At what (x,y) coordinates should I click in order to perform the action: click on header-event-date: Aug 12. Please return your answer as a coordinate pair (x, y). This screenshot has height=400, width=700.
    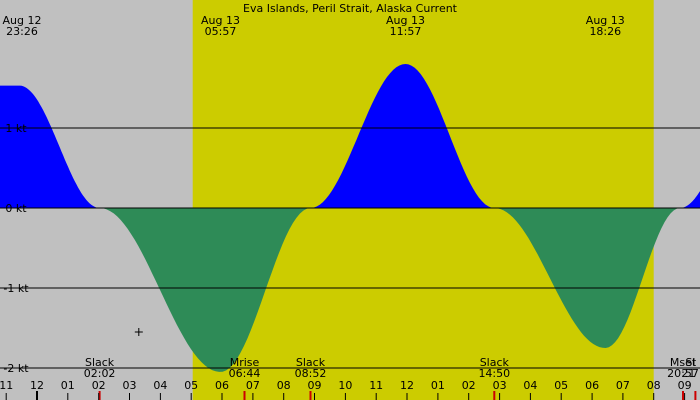
    Looking at the image, I should click on (22, 20).